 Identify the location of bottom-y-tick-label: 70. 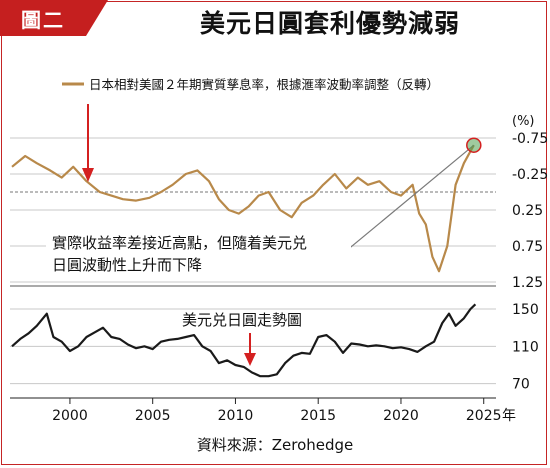
(521, 385).